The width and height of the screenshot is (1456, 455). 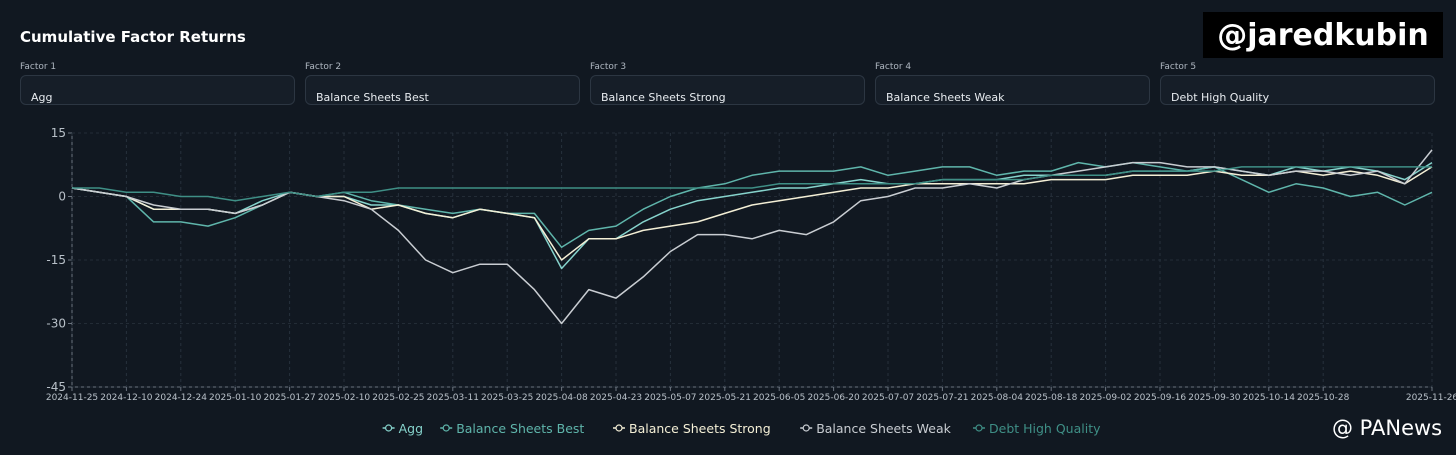 What do you see at coordinates (1051, 398) in the screenshot?
I see `x-tick-label: 2025-08-18` at bounding box center [1051, 398].